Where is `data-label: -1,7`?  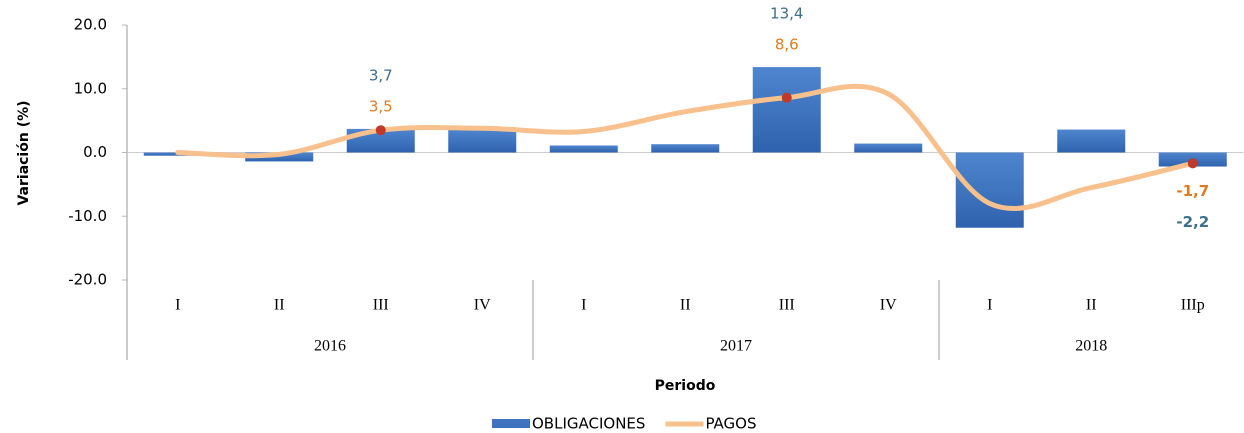
data-label: -1,7 is located at coordinates (1192, 191).